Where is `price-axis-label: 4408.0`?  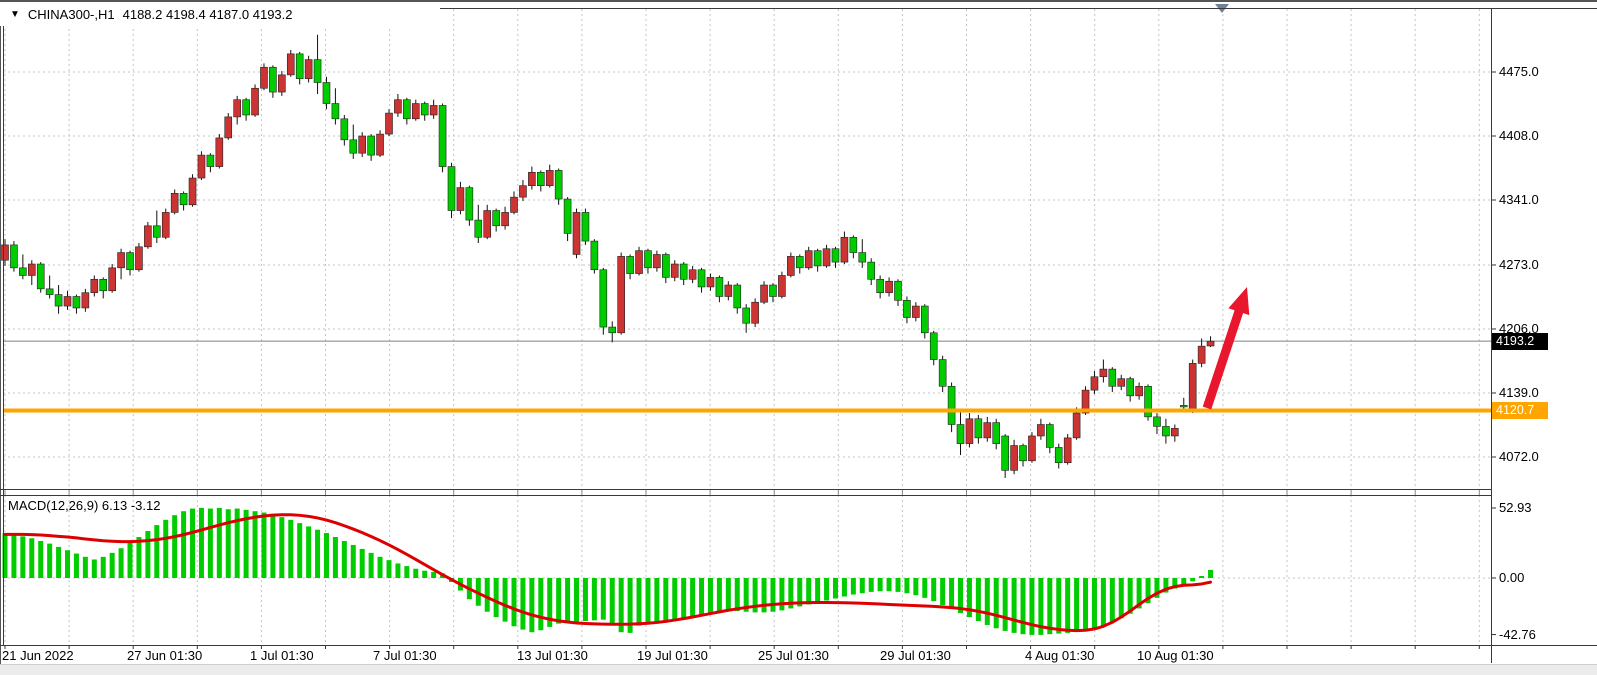
price-axis-label: 4408.0 is located at coordinates (1519, 135).